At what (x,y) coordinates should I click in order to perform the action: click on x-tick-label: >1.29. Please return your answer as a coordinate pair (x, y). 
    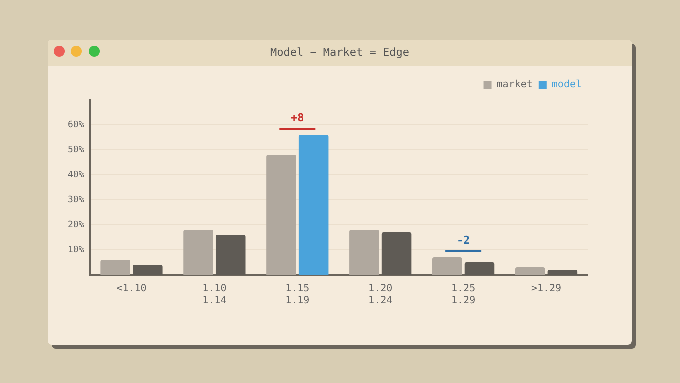
    Looking at the image, I should click on (546, 289).